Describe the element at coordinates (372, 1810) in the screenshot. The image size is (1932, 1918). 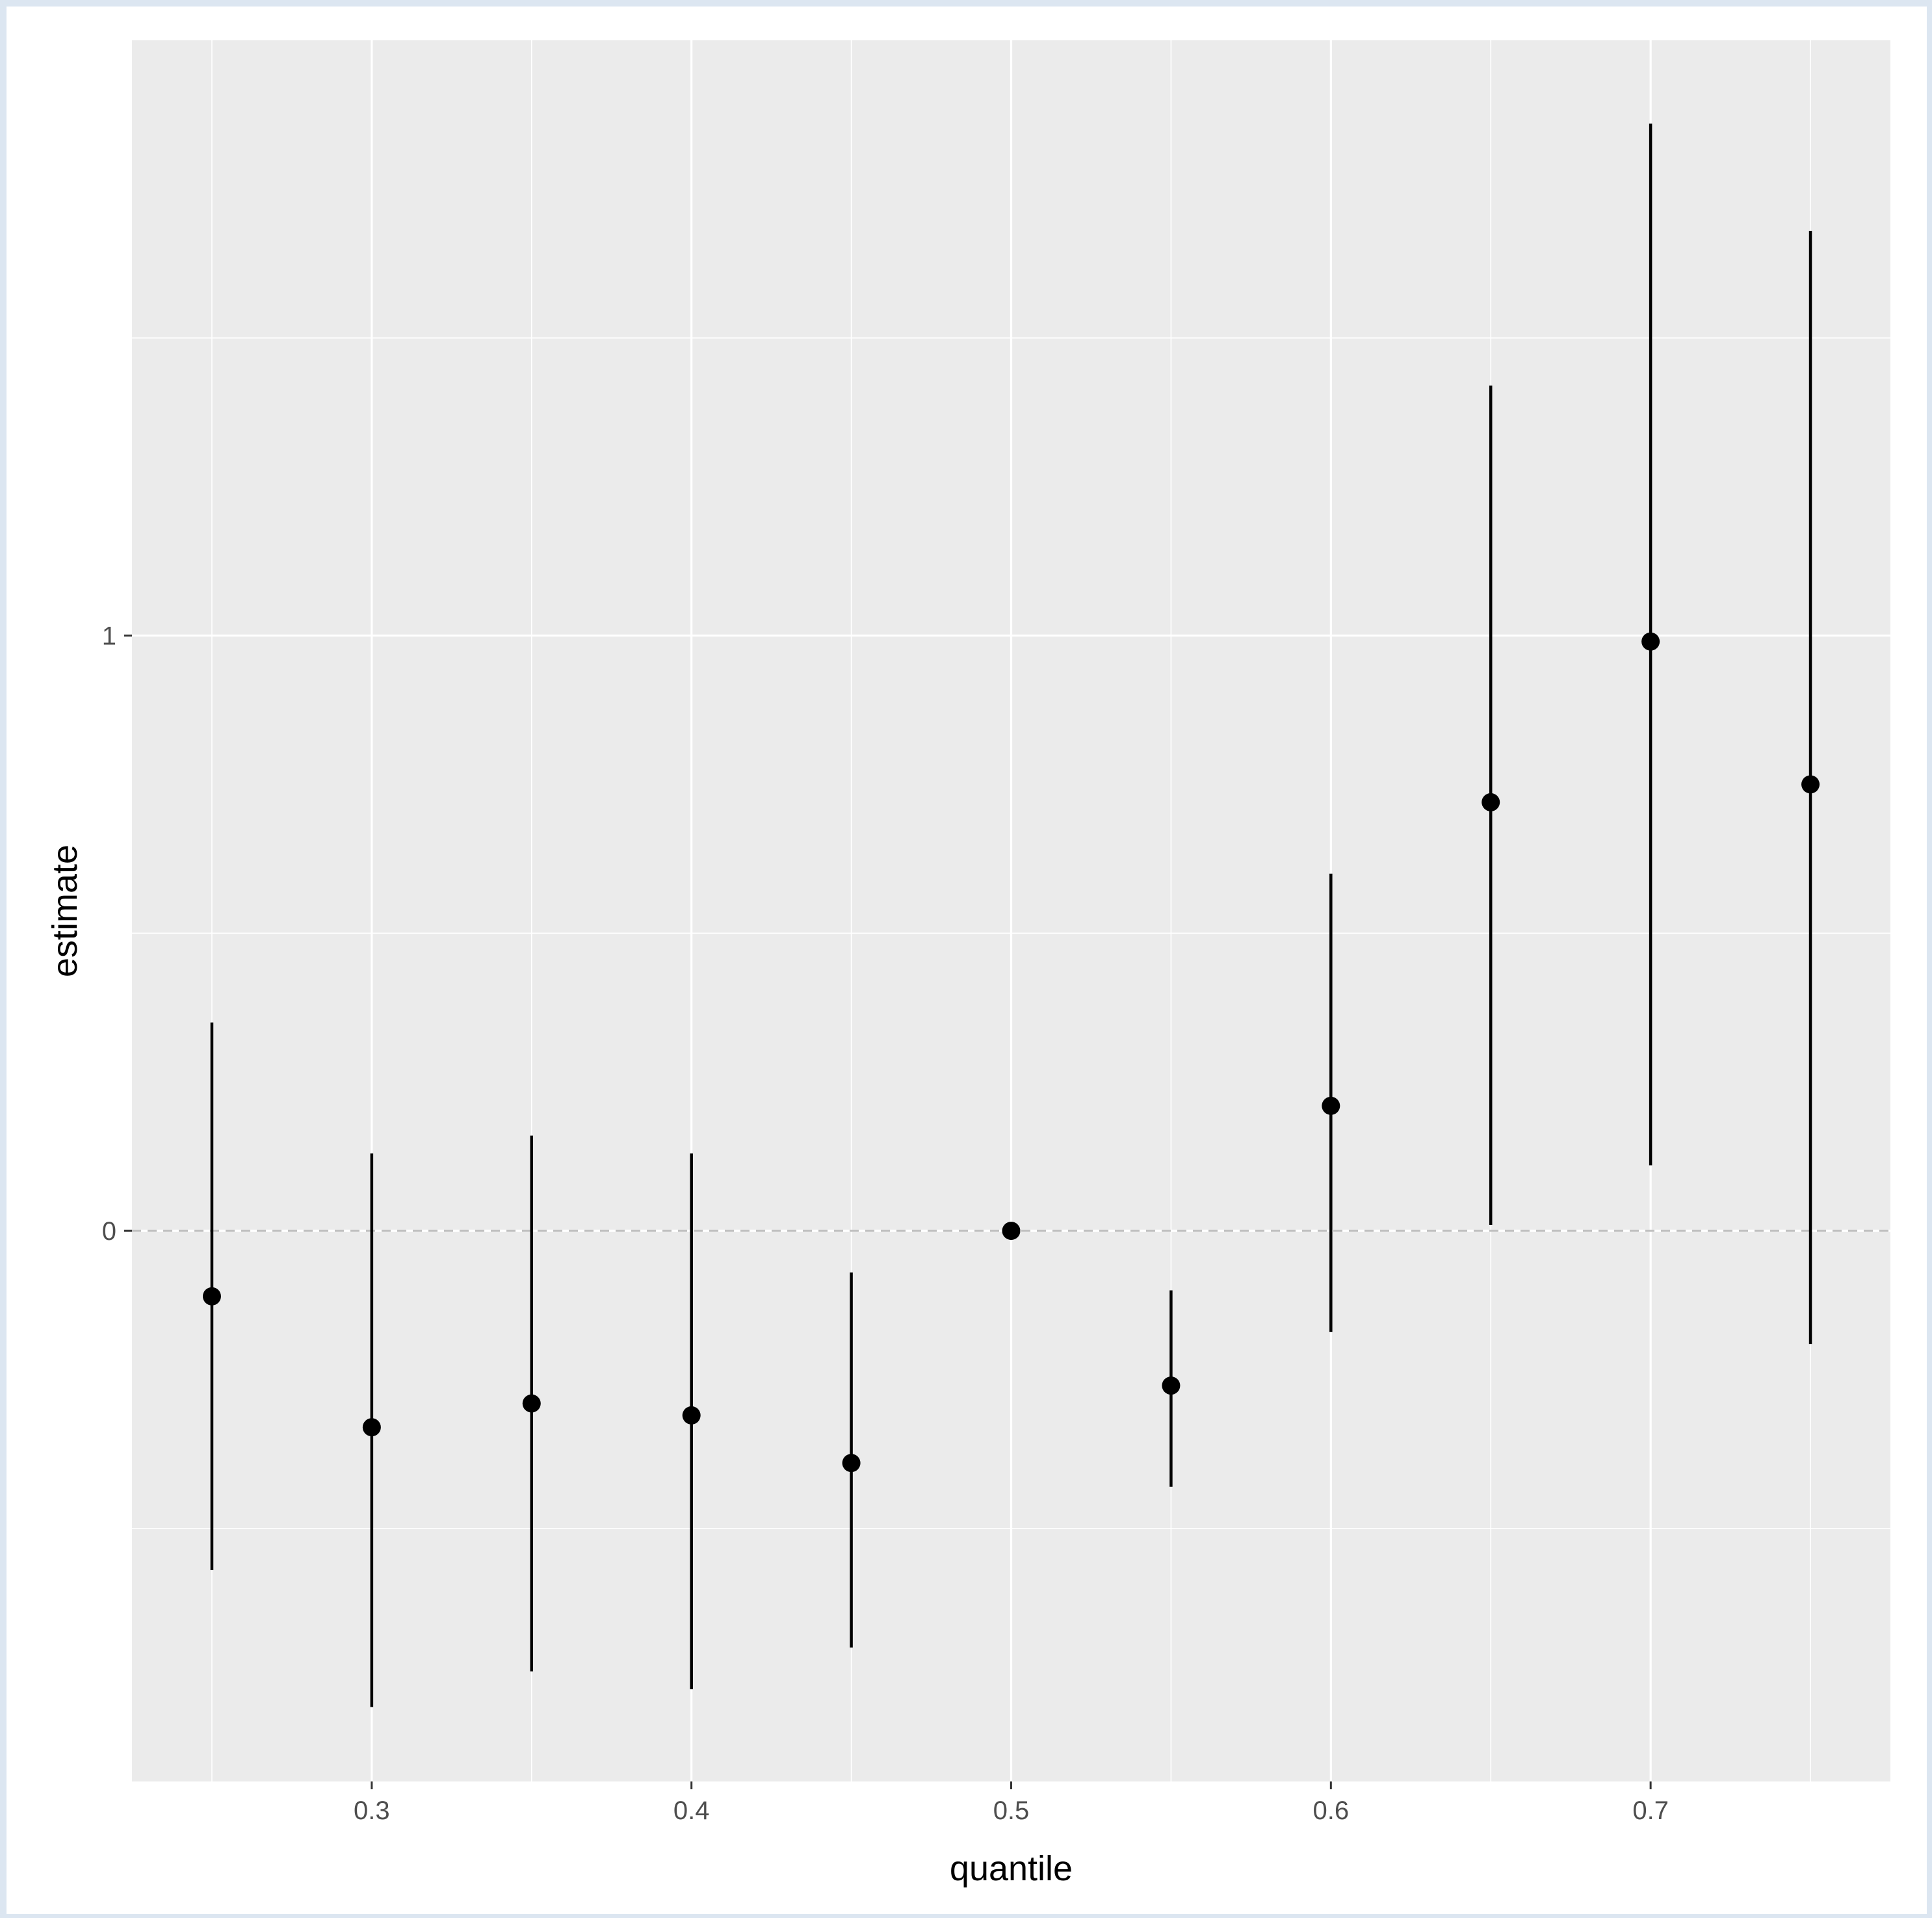
I see `x-tick-label: 0.3` at that location.